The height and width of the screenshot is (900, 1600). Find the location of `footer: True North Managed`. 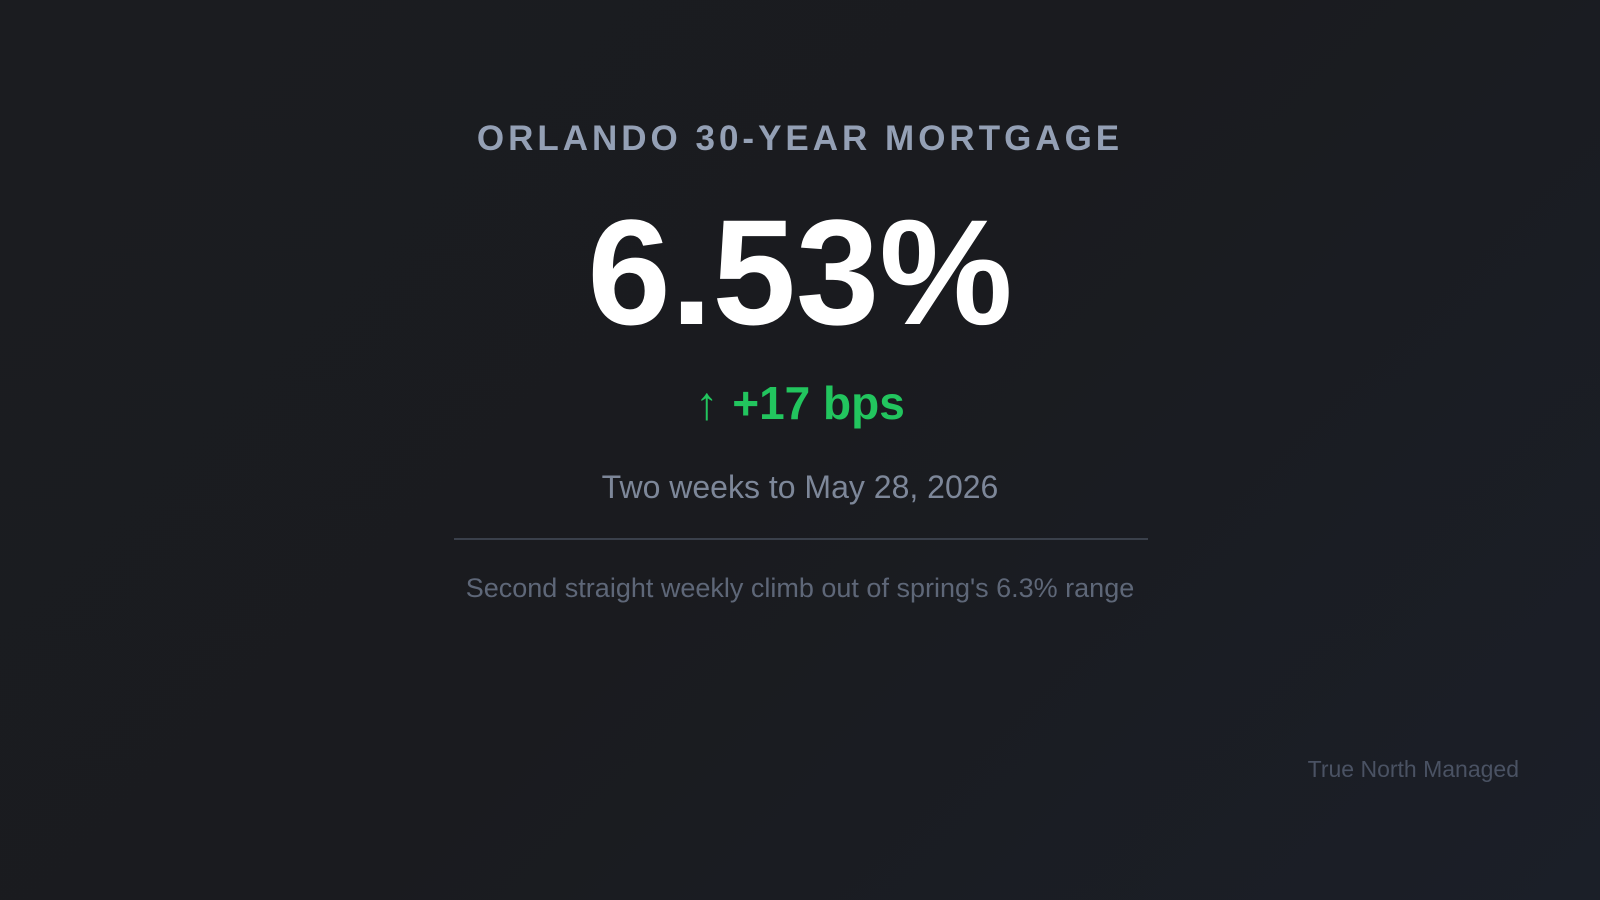

footer: True North Managed is located at coordinates (1413, 769).